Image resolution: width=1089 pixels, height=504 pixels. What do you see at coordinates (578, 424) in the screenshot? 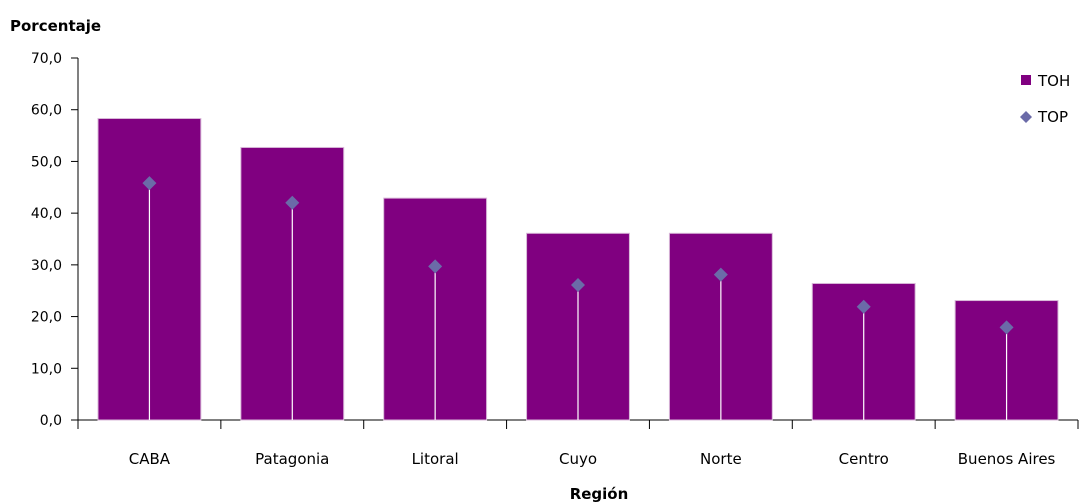
I see `x-axis` at bounding box center [578, 424].